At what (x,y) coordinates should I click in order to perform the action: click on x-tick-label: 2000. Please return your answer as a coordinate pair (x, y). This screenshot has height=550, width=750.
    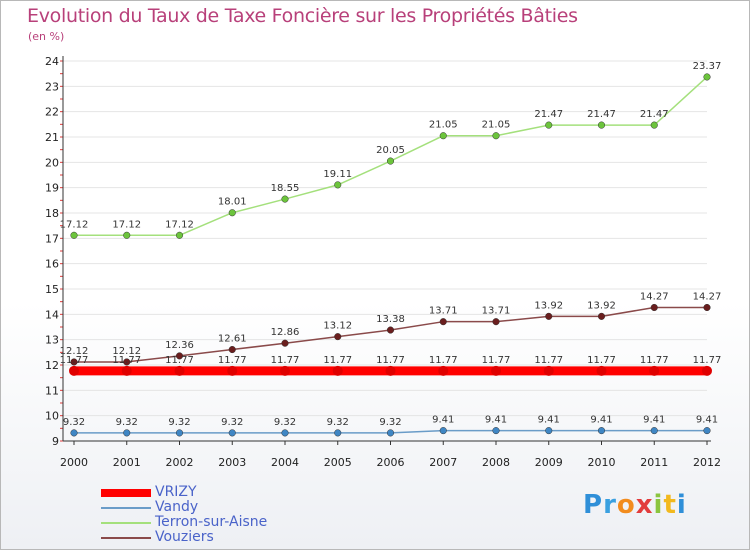
    Looking at the image, I should click on (74, 462).